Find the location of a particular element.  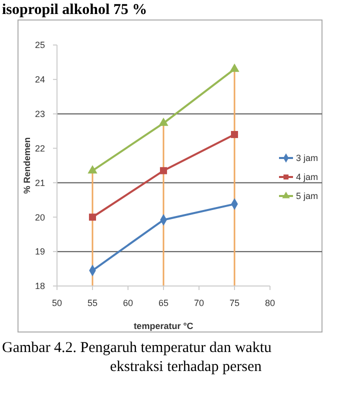

x-tick-label: 60 is located at coordinates (128, 303).